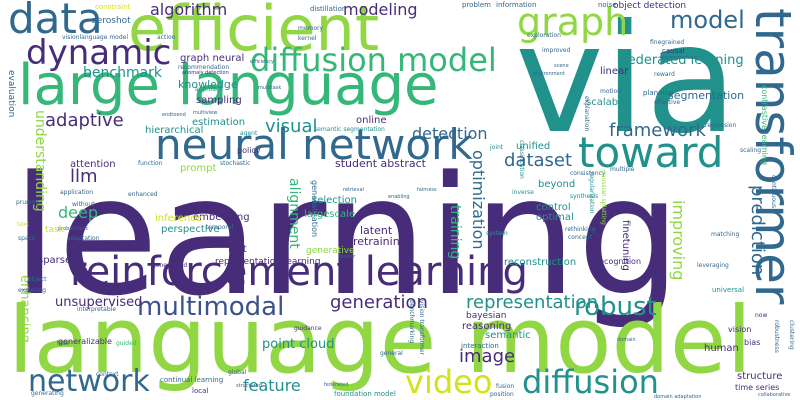 The image size is (800, 400). What do you see at coordinates (721, 348) in the screenshot?
I see `word-human: human` at bounding box center [721, 348].